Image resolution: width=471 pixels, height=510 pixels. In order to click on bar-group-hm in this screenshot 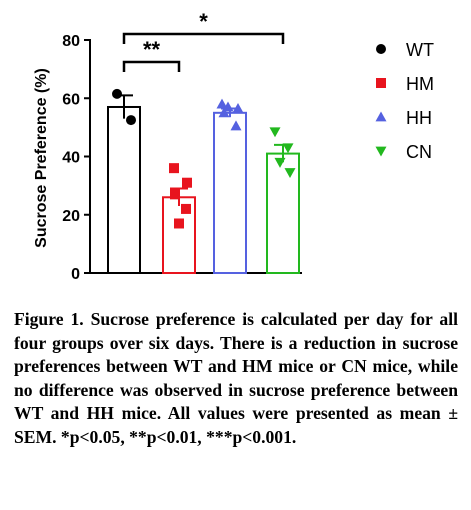, I will do `click(179, 218)`.